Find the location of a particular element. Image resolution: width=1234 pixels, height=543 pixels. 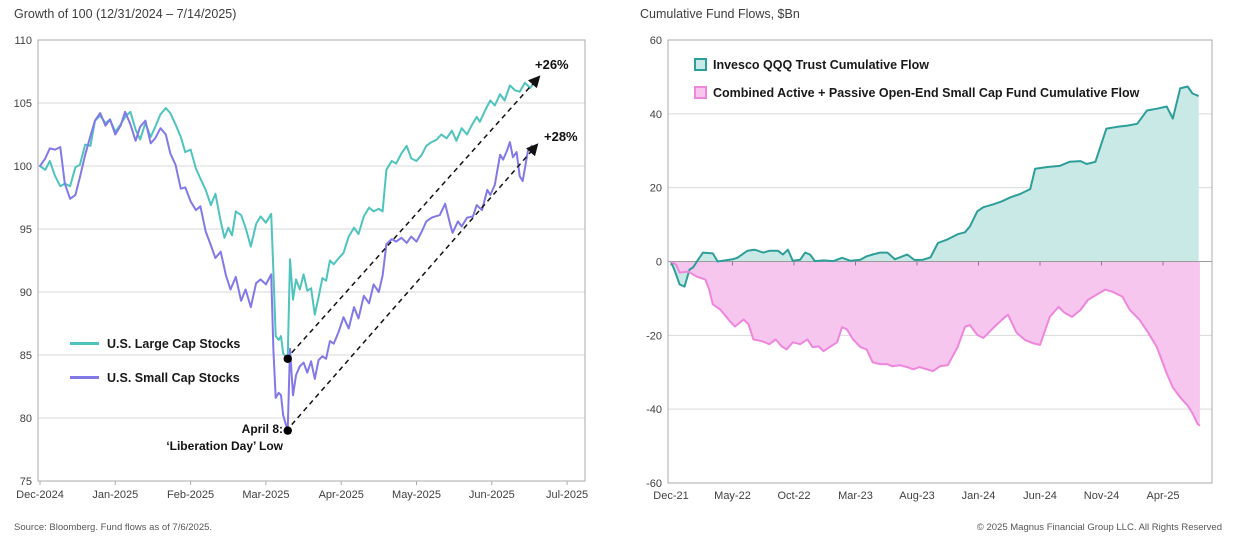

small-cap-rebound-arrow is located at coordinates (415, 284).